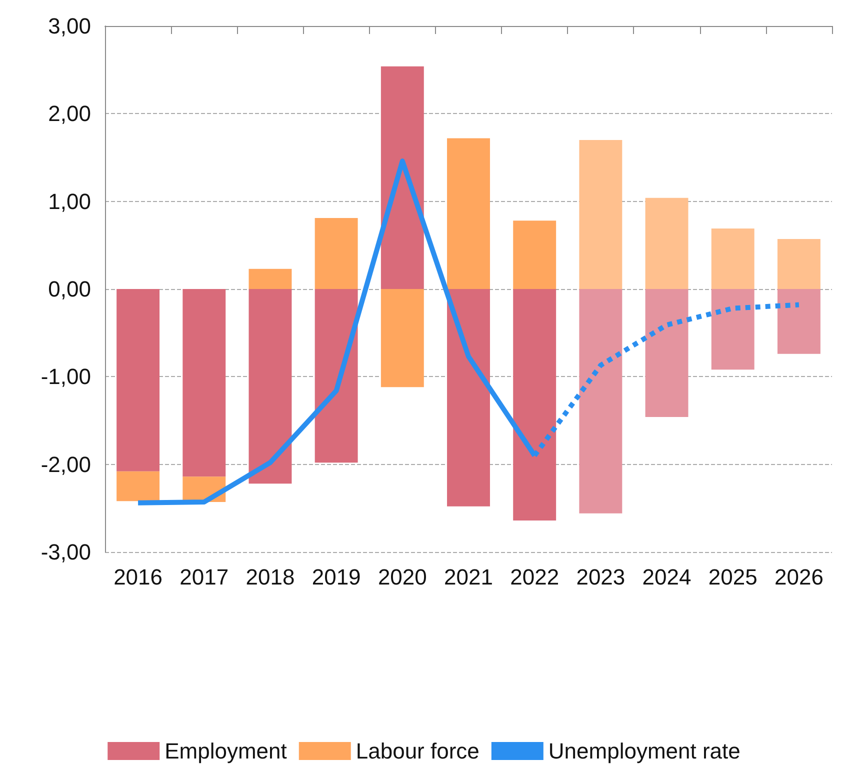  Describe the element at coordinates (799, 577) in the screenshot. I see `x-tick-label: 2026` at that location.